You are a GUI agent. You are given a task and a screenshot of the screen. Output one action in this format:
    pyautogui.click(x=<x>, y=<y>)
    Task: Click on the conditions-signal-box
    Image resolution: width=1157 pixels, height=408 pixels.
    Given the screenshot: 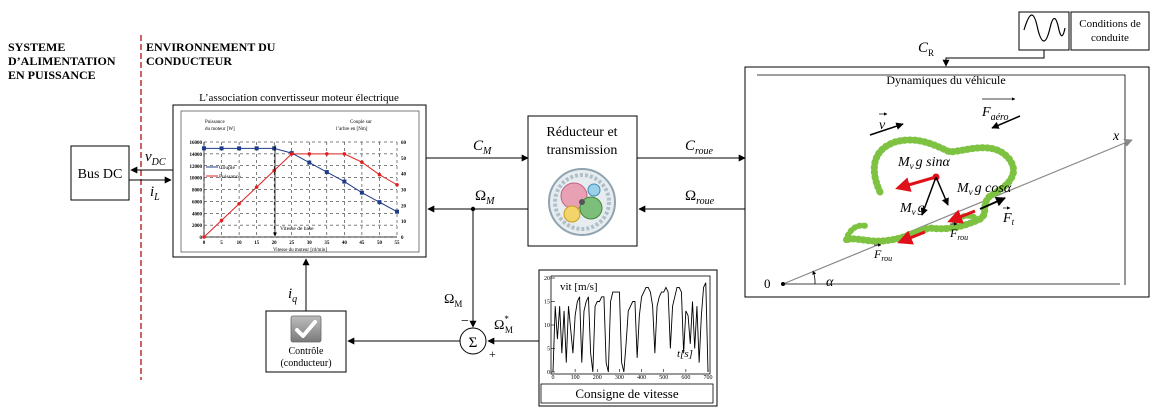 What is the action you would take?
    pyautogui.click(x=1044, y=31)
    